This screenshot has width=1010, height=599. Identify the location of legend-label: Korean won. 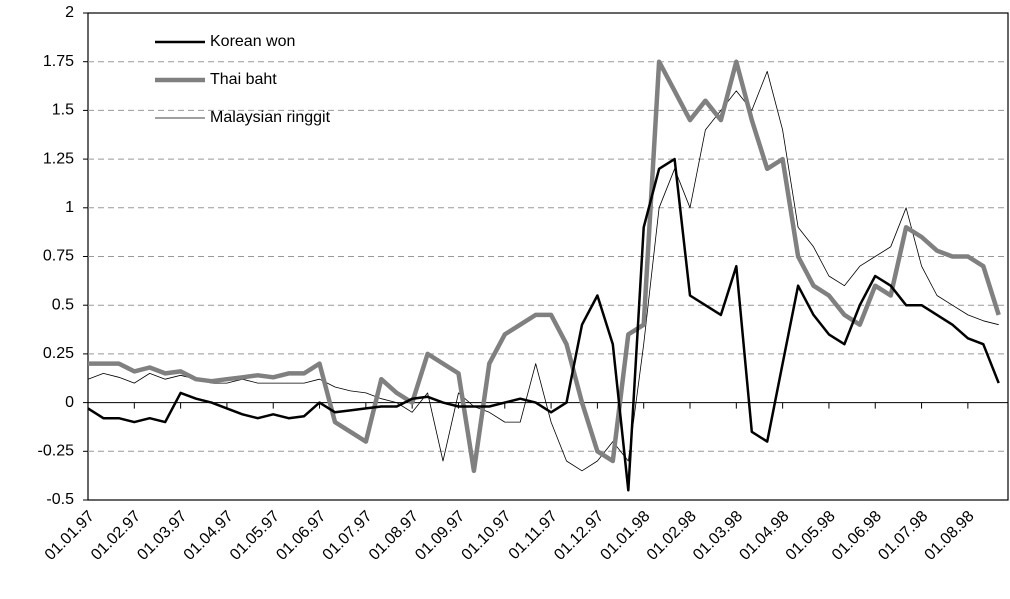
(252, 41).